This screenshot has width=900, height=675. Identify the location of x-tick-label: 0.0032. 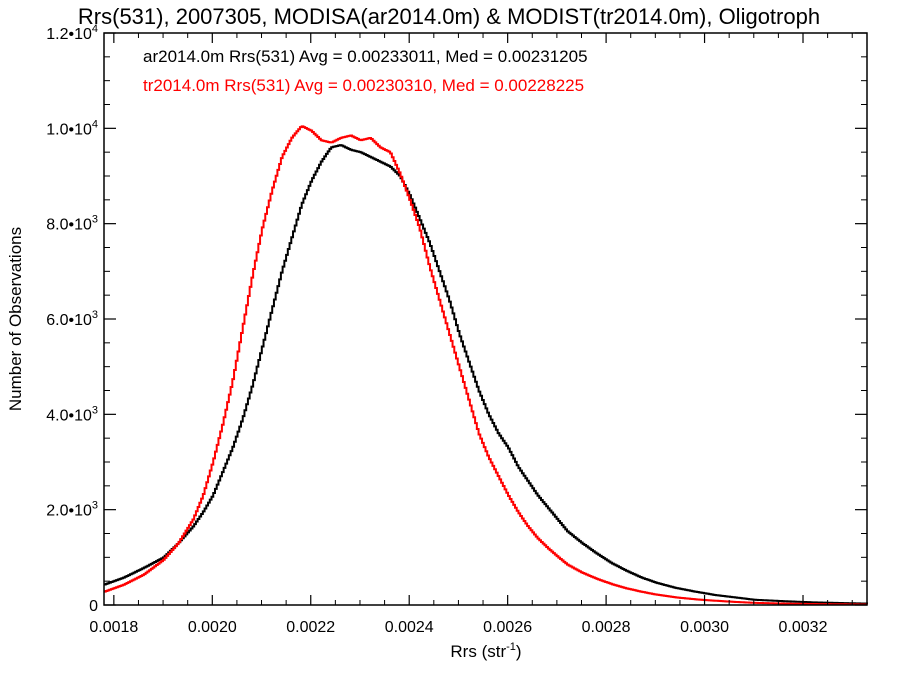
(803, 627).